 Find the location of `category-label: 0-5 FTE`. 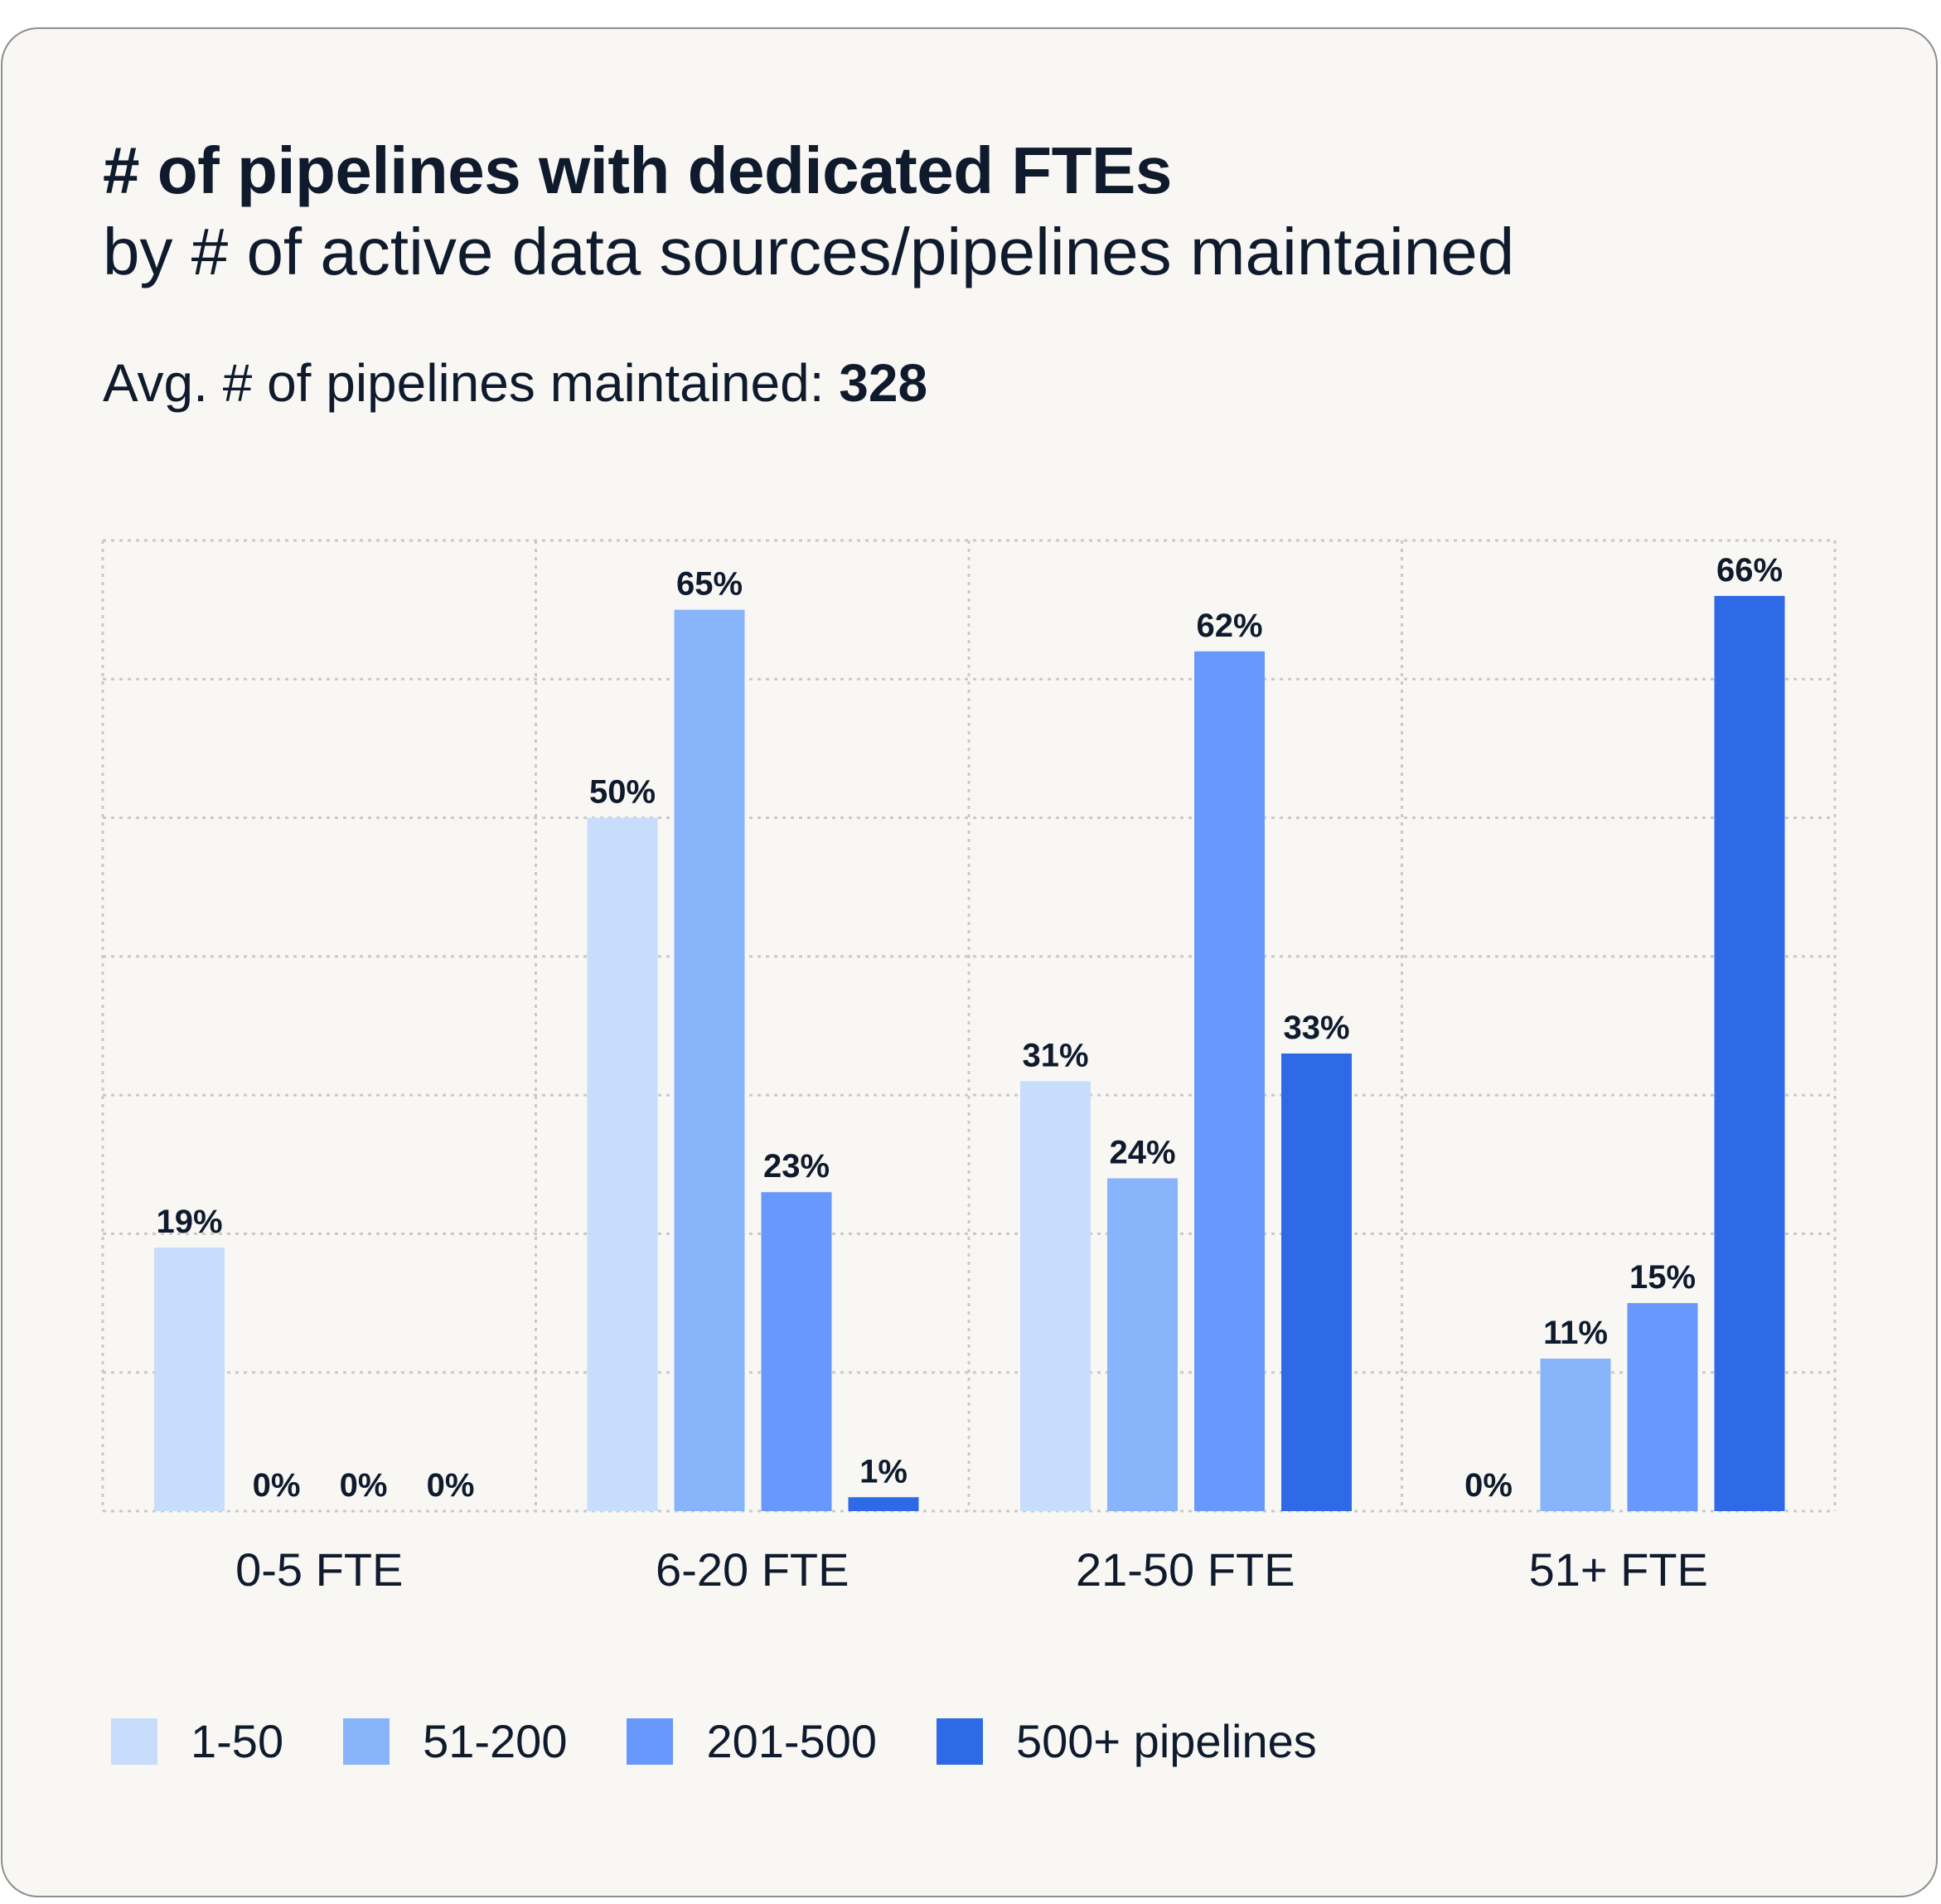

category-label: 0-5 FTE is located at coordinates (319, 1569).